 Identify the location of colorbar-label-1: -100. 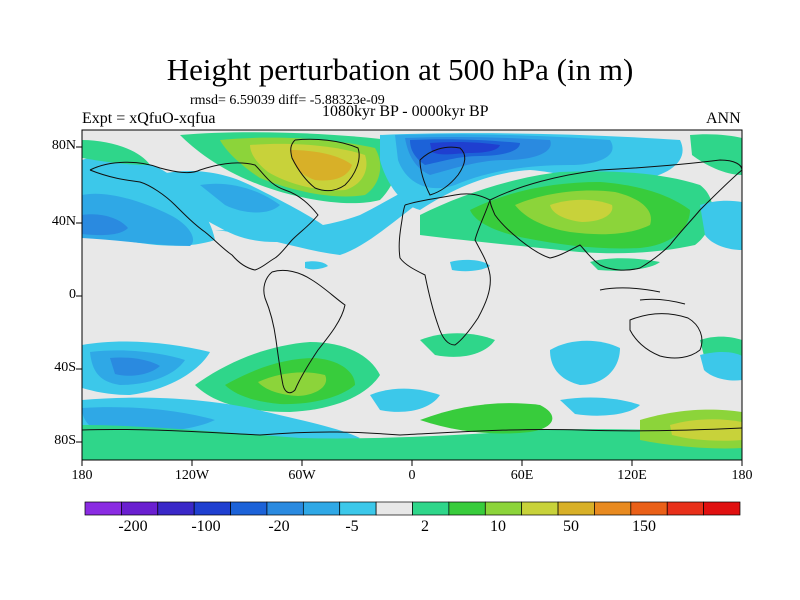
(206, 526).